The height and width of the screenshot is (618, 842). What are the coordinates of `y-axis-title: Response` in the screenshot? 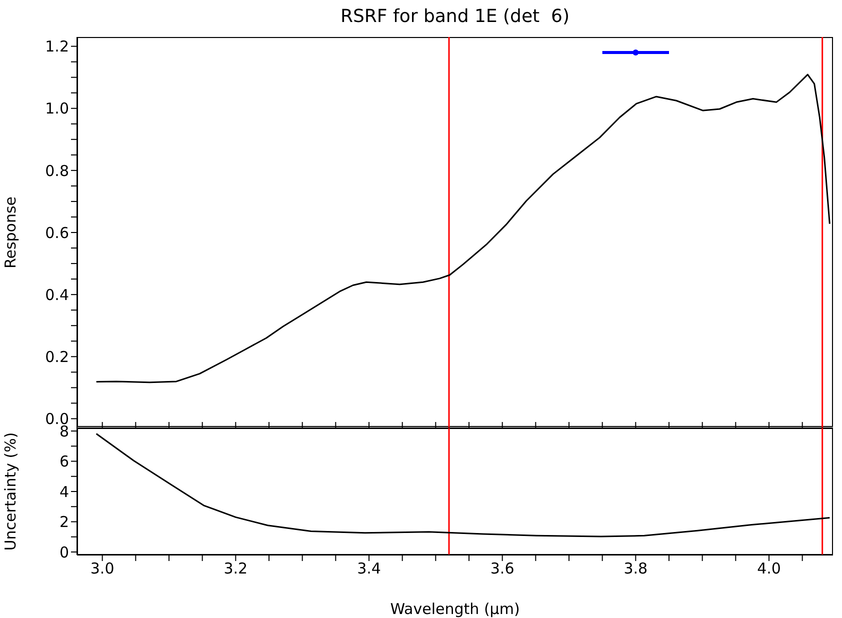 It's located at (10, 232).